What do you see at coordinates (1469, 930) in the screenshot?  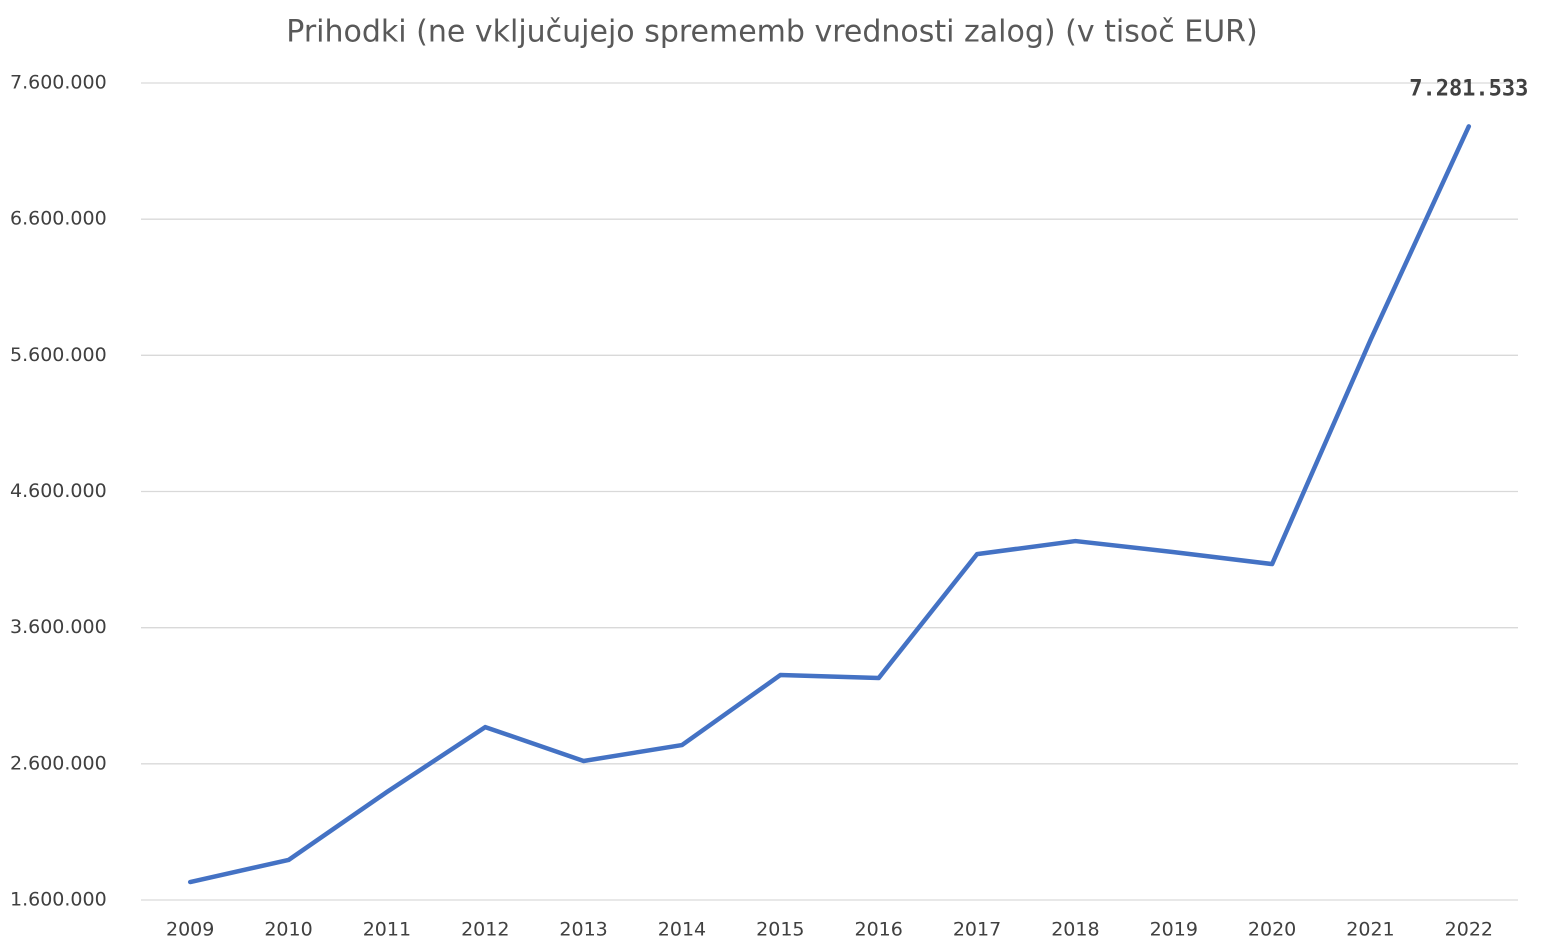 I see `x-tick-label: 2022` at bounding box center [1469, 930].